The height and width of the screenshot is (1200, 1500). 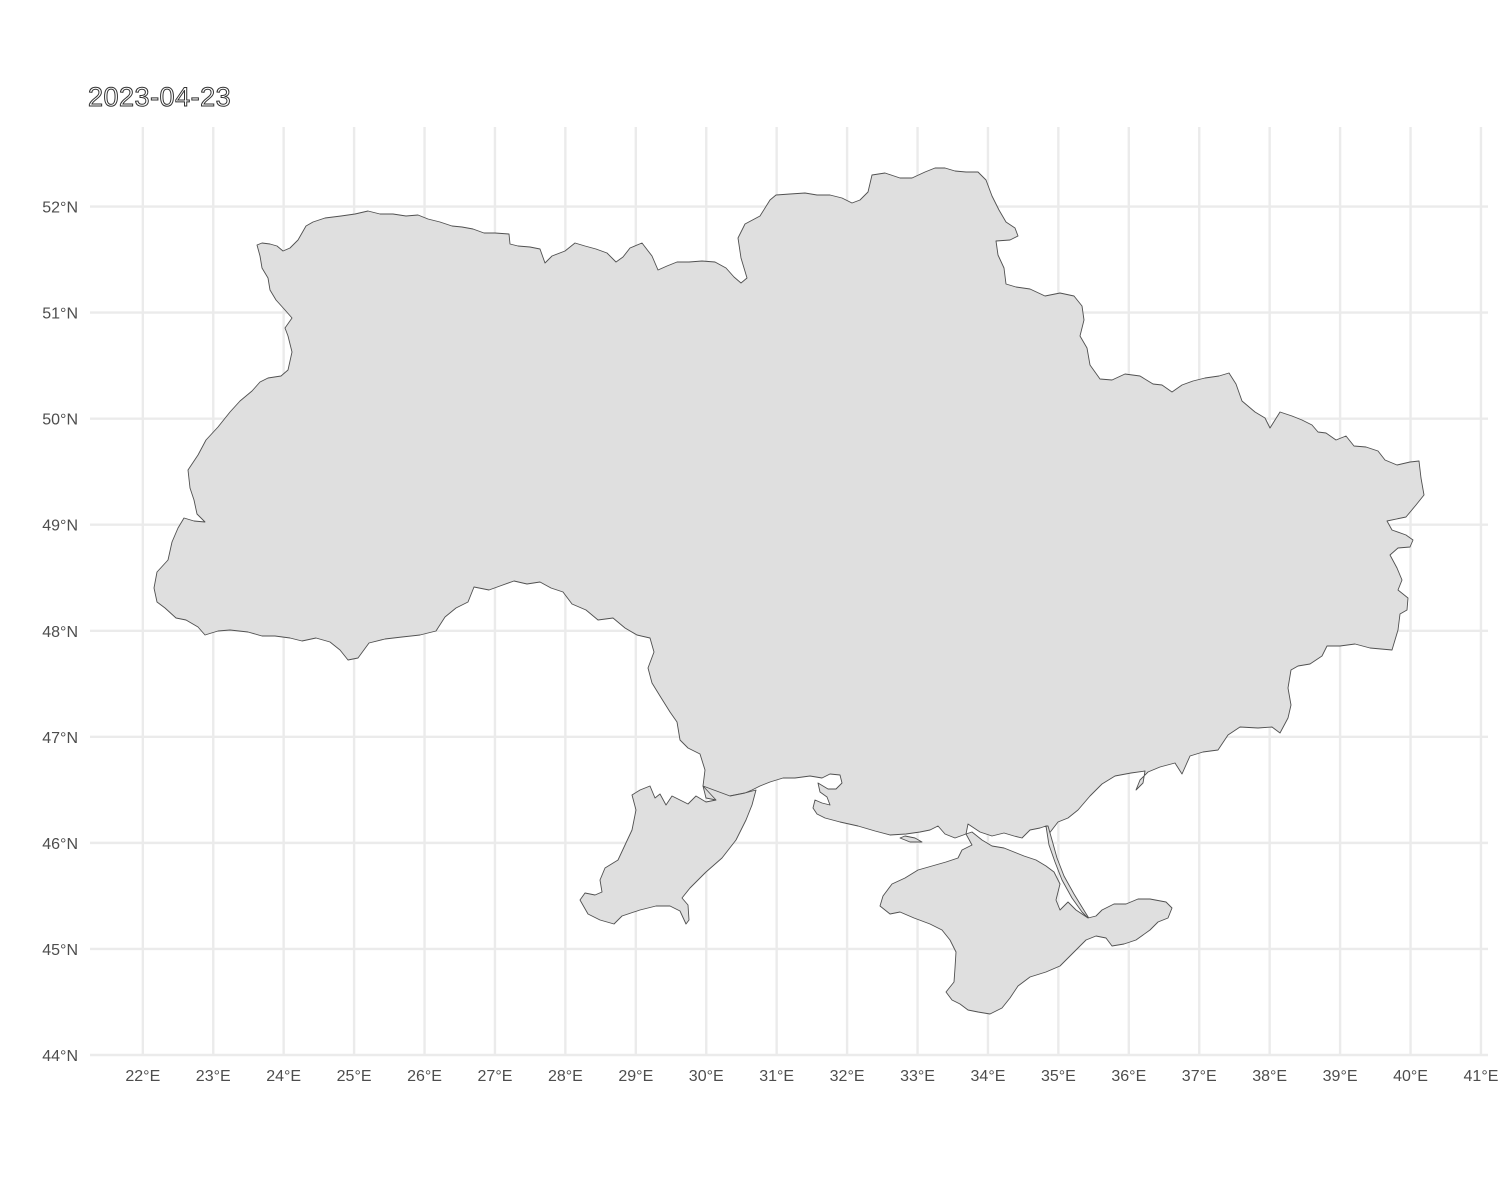 I want to click on latitude-tick-label: 52°N, so click(x=60, y=208).